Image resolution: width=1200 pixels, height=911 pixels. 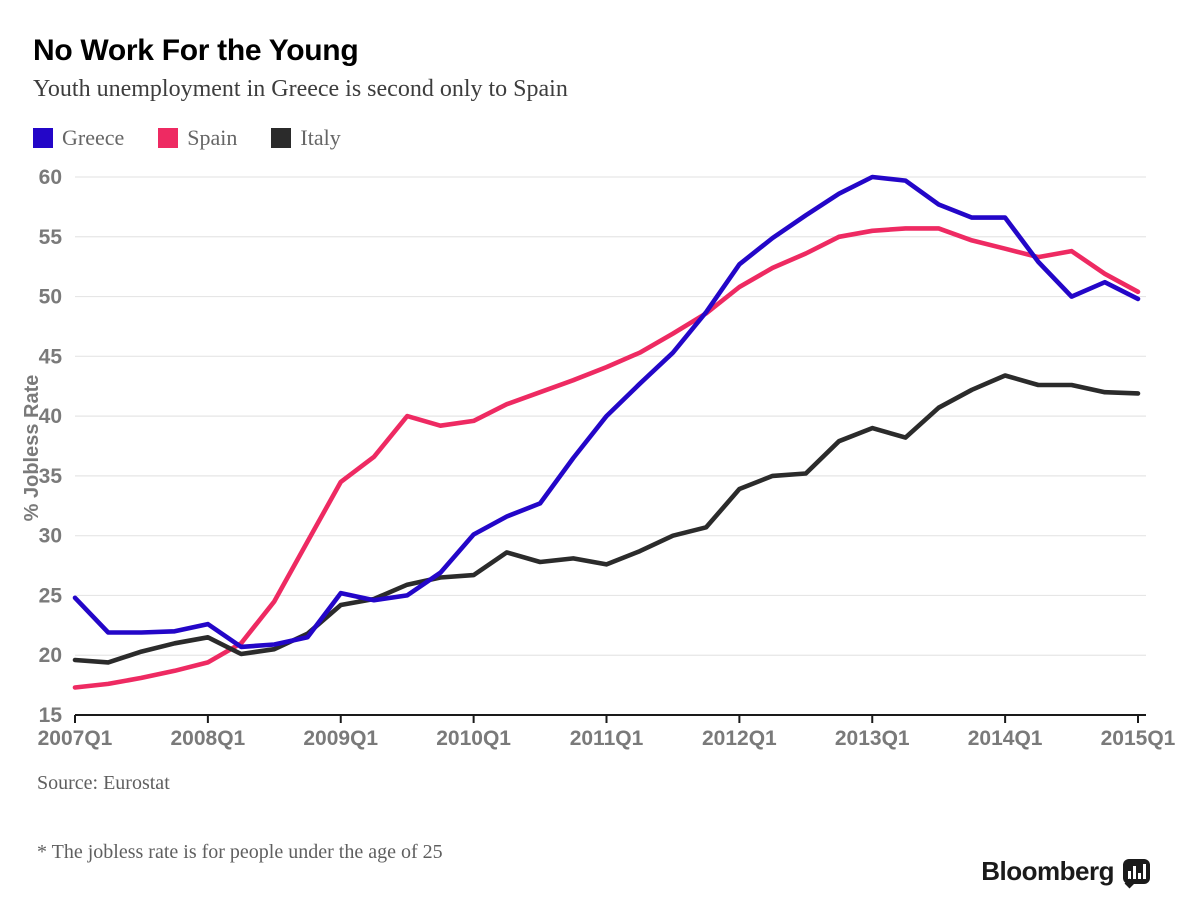 I want to click on page-title: No Work For the Young, so click(x=196, y=50).